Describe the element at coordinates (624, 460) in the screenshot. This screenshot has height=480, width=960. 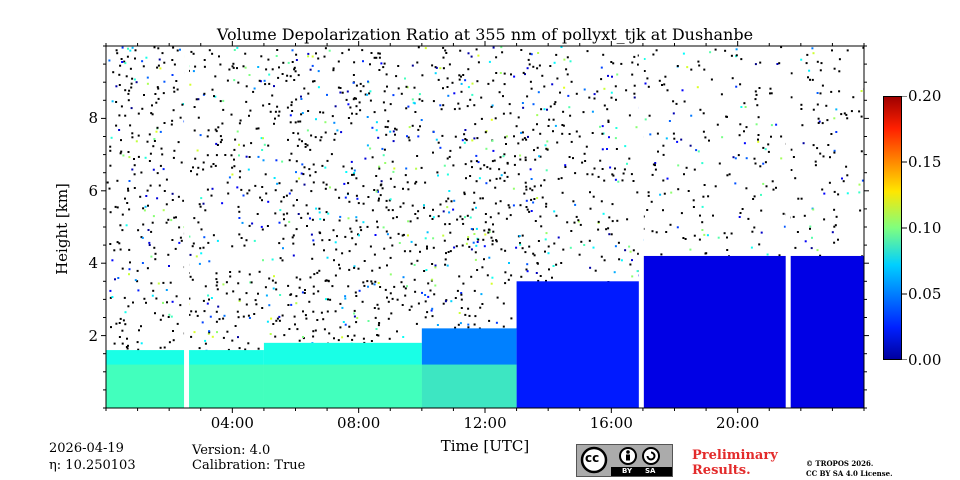
I see `cc-license-badge: cc BY SA` at that location.